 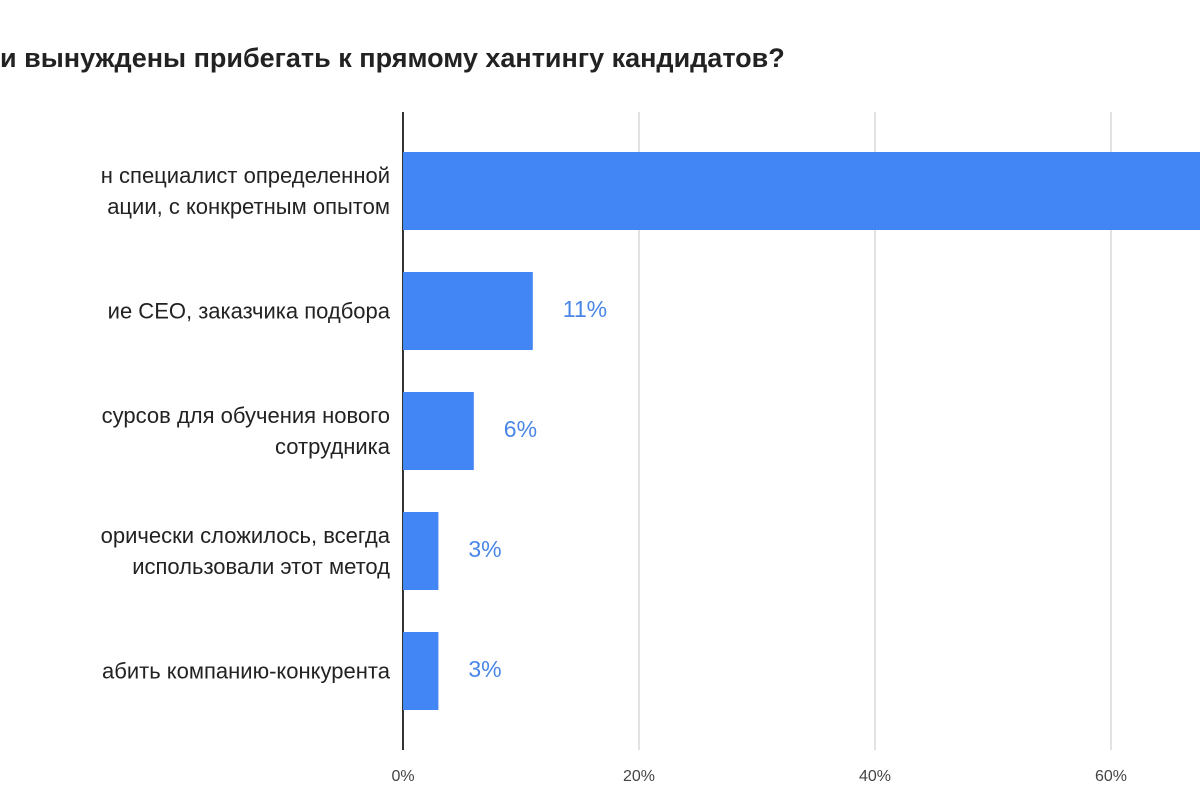 I want to click on y-tick-label: ие CEO, заказчика подбора, so click(x=248, y=311).